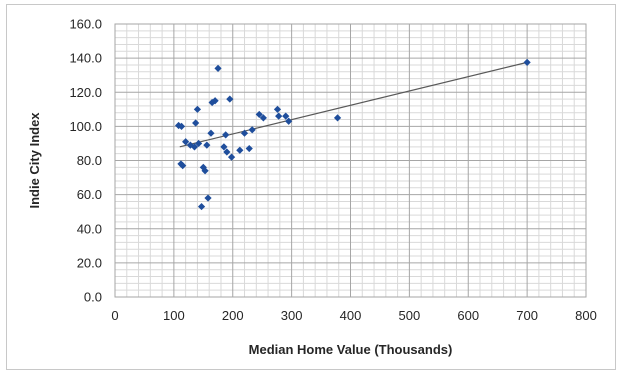 The height and width of the screenshot is (378, 624). What do you see at coordinates (85, 126) in the screenshot?
I see `y-tick-label: 100.0` at bounding box center [85, 126].